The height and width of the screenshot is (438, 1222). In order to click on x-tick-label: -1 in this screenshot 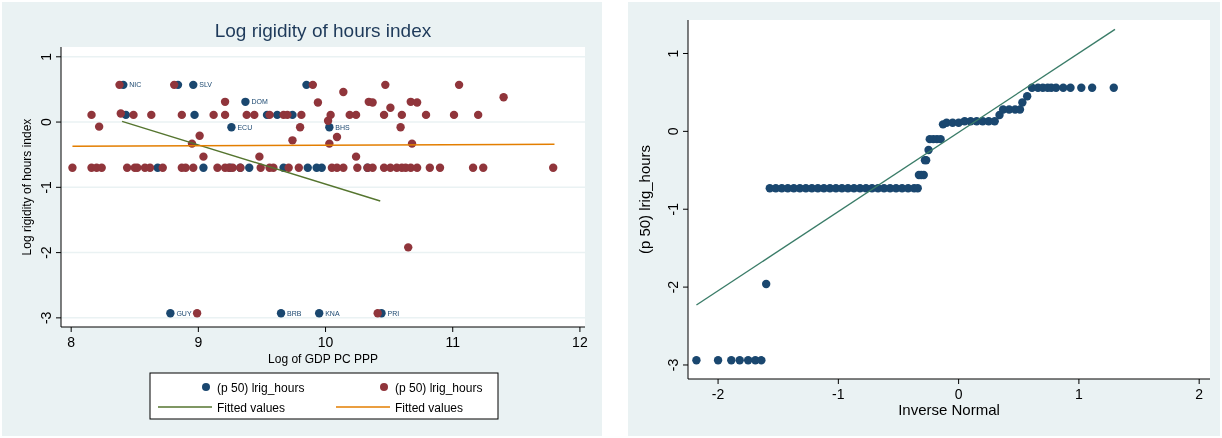, I will do `click(838, 394)`.